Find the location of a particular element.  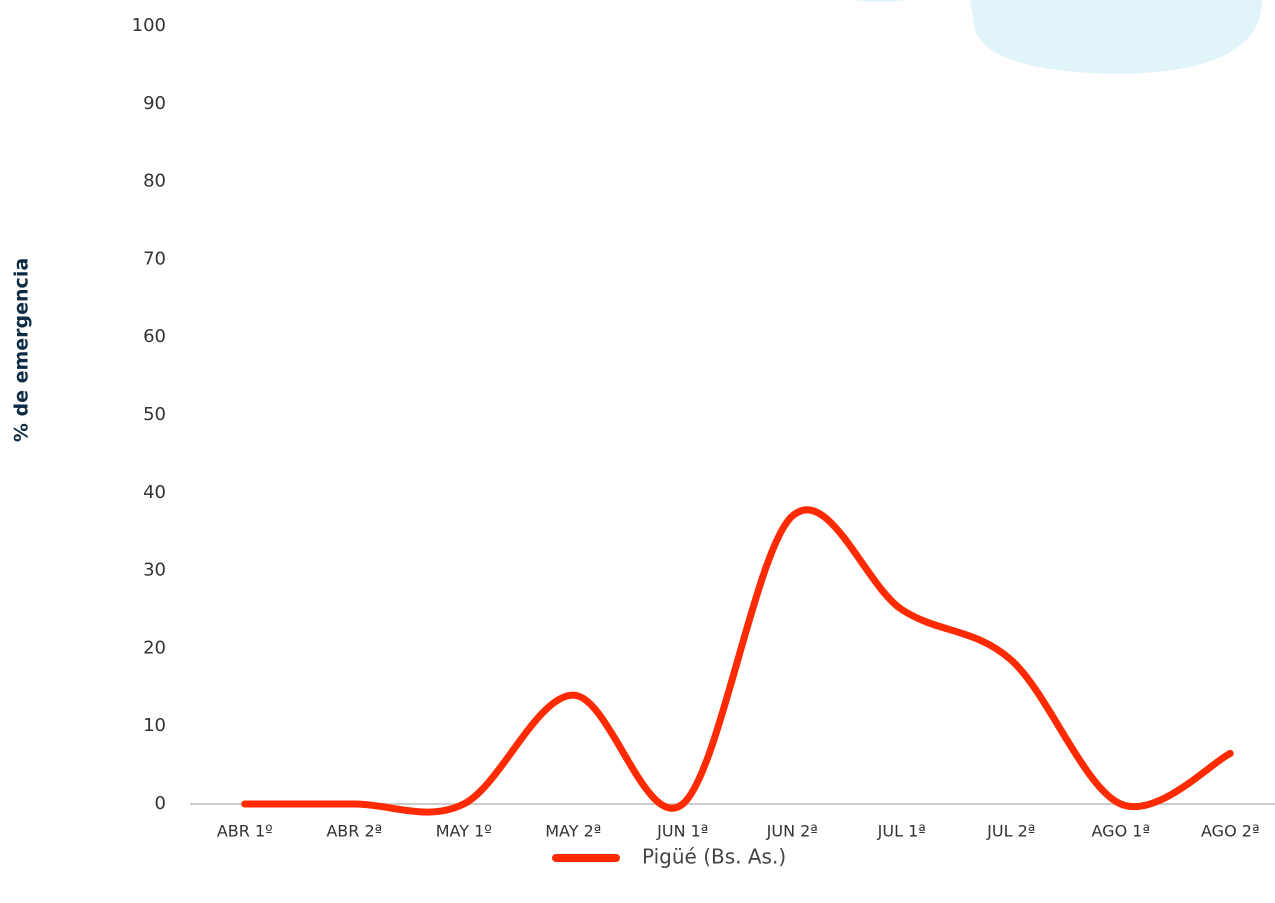

y-tick-label: 40 is located at coordinates (154, 492).